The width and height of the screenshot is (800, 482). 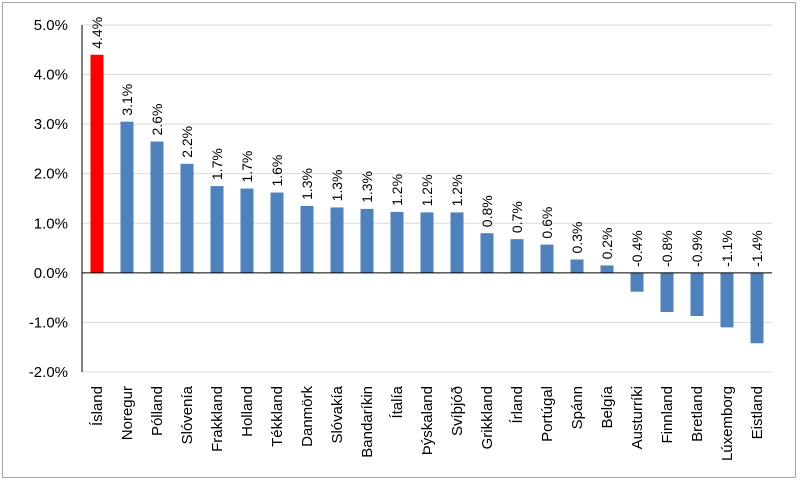 What do you see at coordinates (97, 33) in the screenshot?
I see `data-label: 4.4%` at bounding box center [97, 33].